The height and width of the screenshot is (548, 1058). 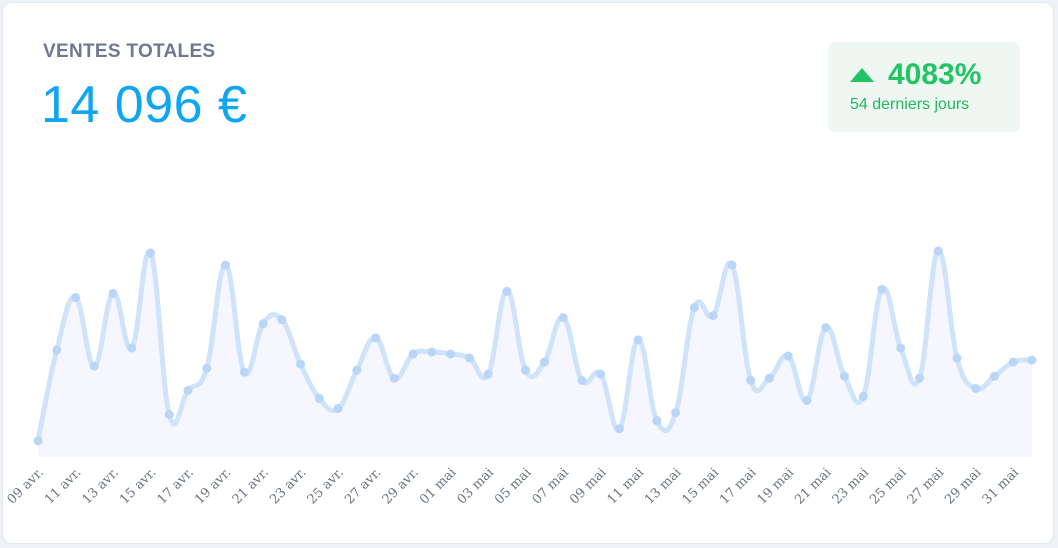 What do you see at coordinates (326, 486) in the screenshot?
I see `x-tick-label: 25 avr.` at bounding box center [326, 486].